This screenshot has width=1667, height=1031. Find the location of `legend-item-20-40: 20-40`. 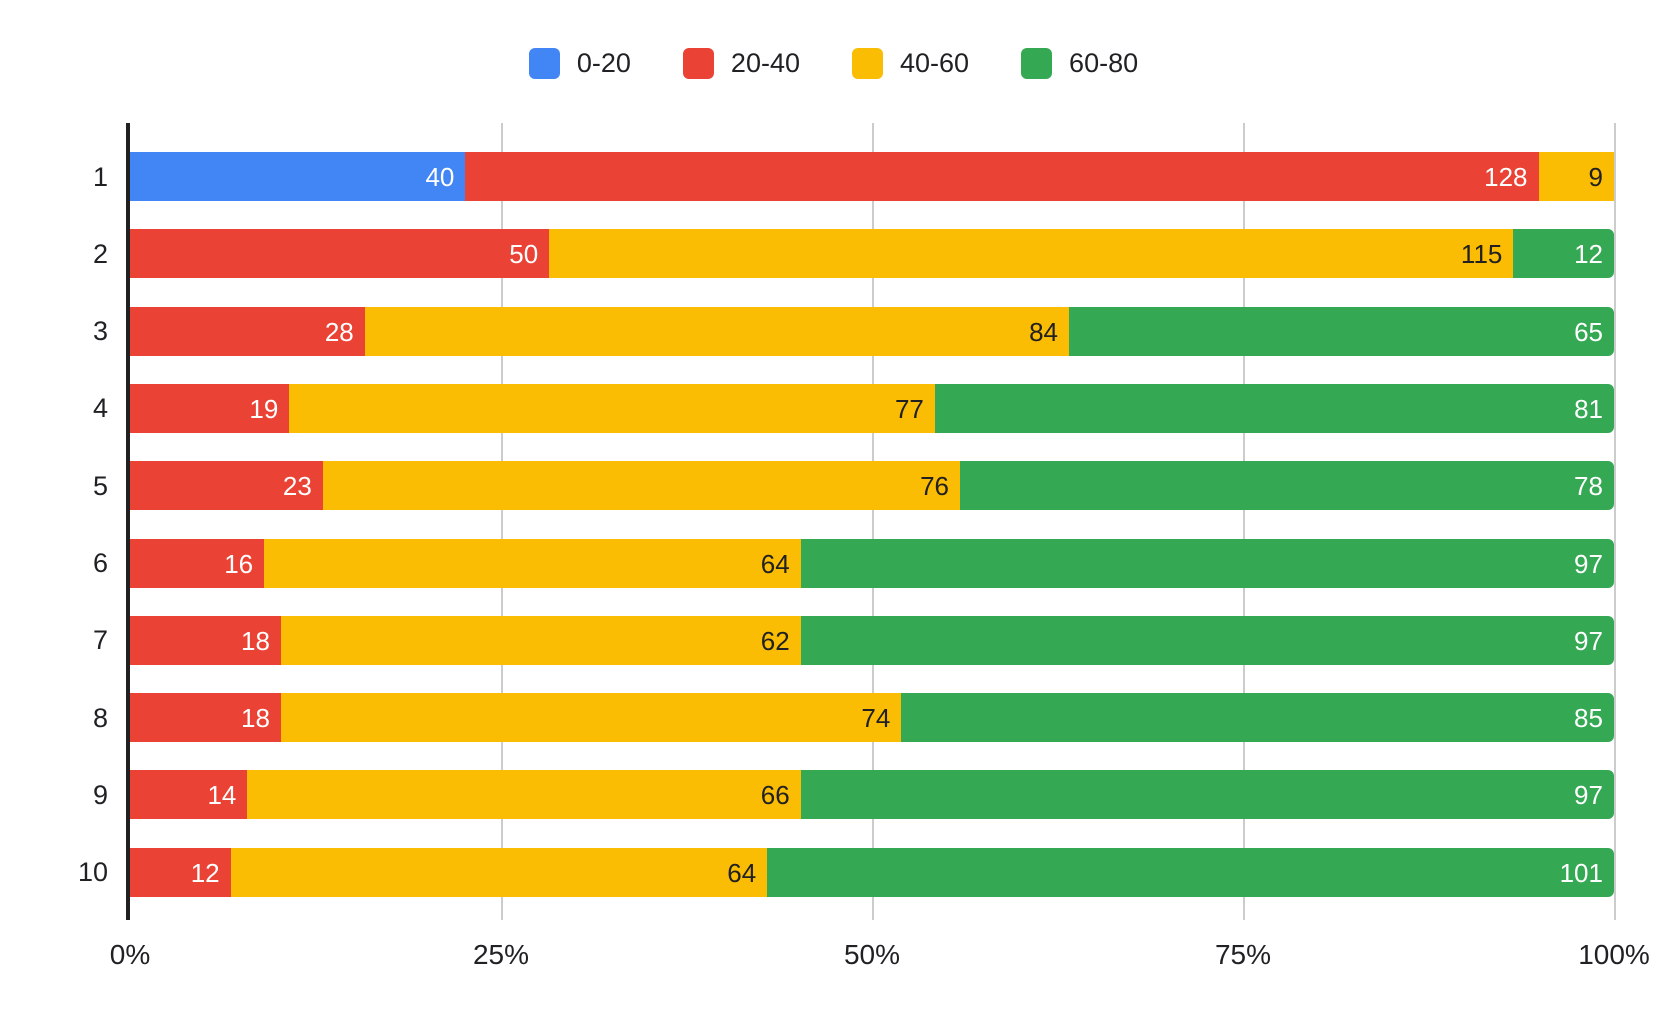

legend-item-20-40: 20-40 is located at coordinates (741, 63).